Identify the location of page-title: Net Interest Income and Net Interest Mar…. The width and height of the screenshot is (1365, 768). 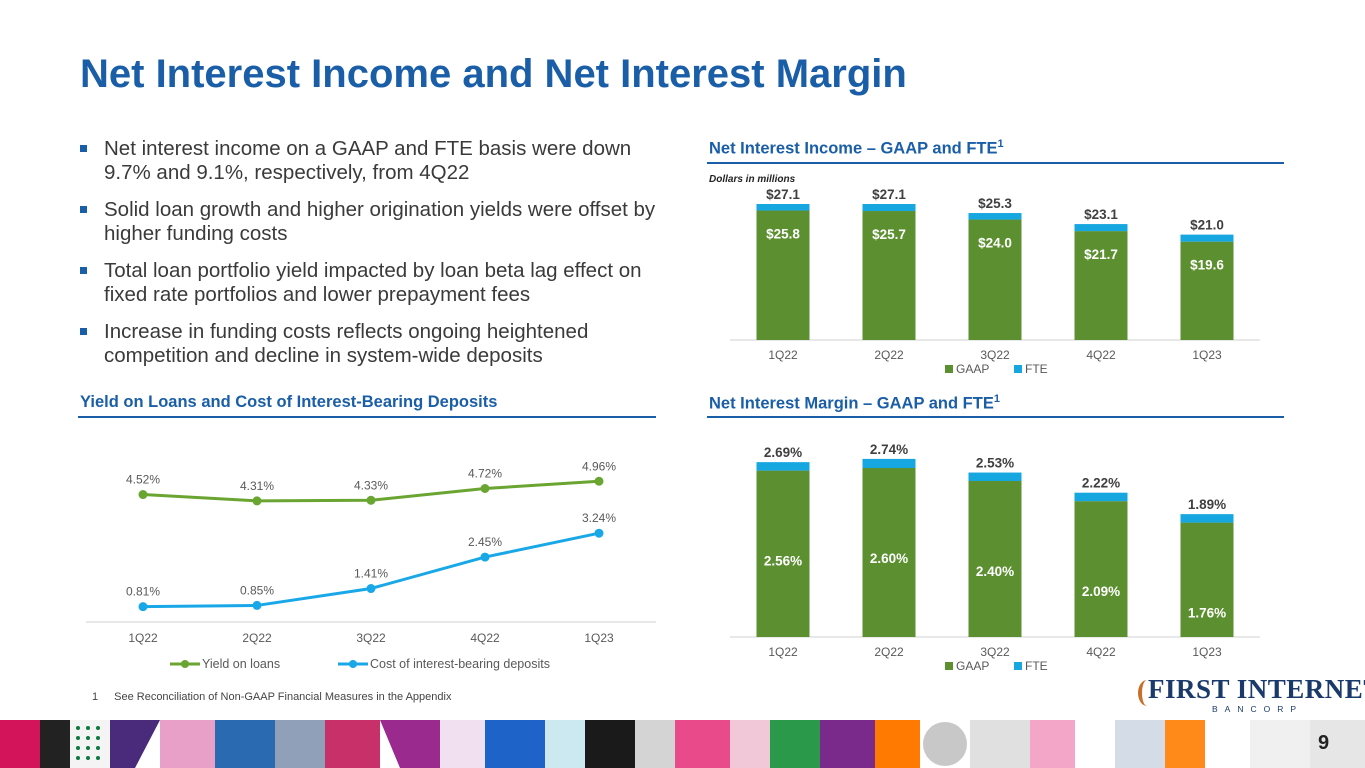
(493, 74).